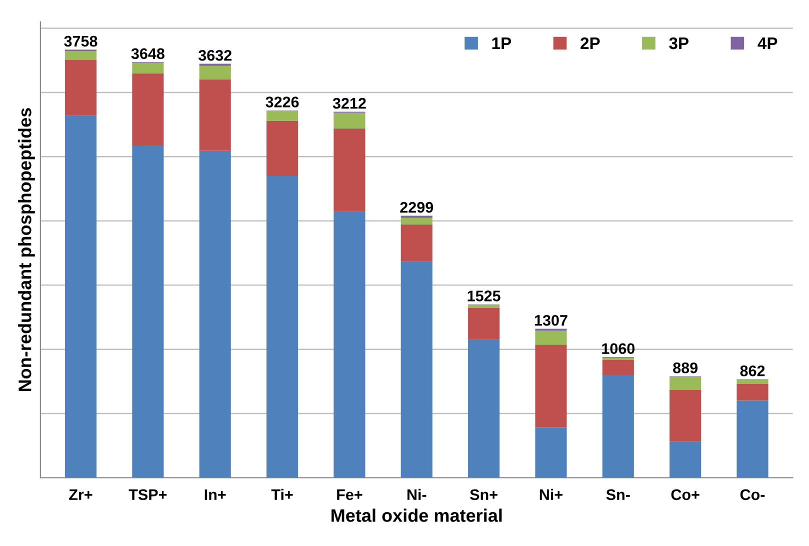  I want to click on annotation: 862, so click(752, 370).